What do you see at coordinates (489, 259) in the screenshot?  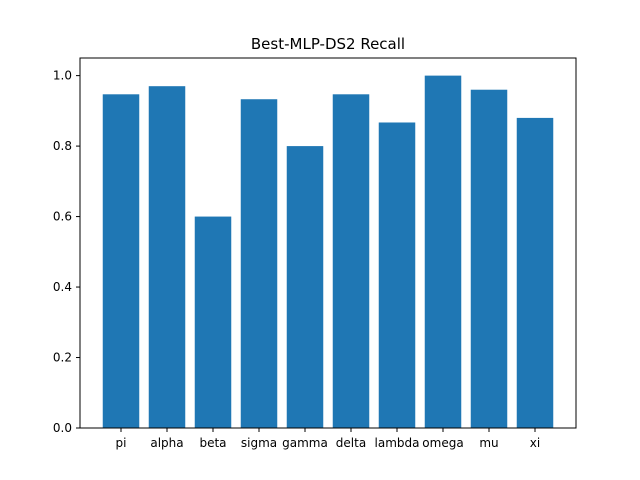 I see `bar-mu` at bounding box center [489, 259].